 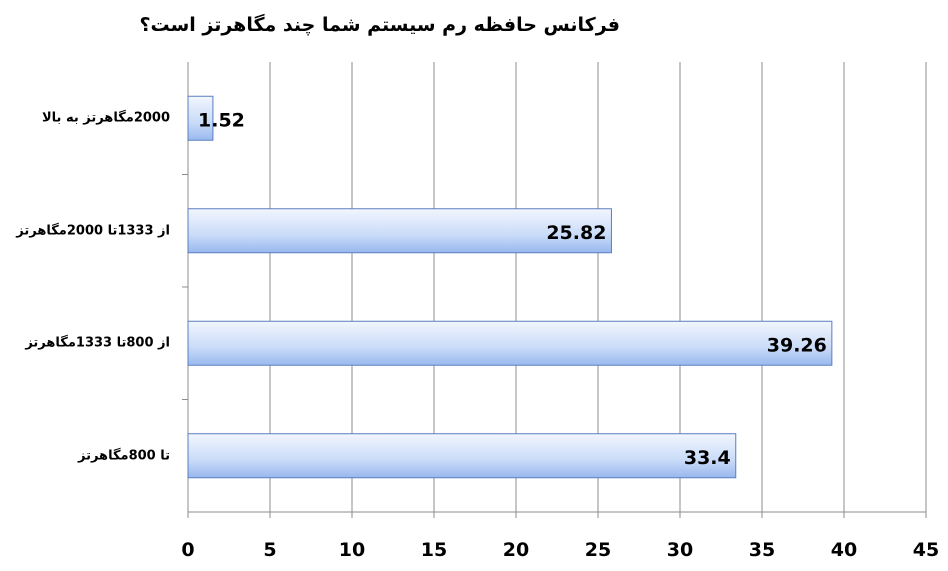 I want to click on x-tick-label: 45, so click(x=926, y=550).